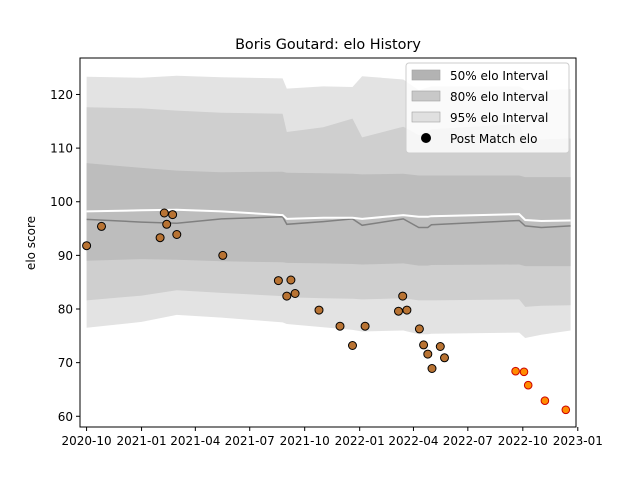  What do you see at coordinates (328, 222) in the screenshot?
I see `mean-elo-line` at bounding box center [328, 222].